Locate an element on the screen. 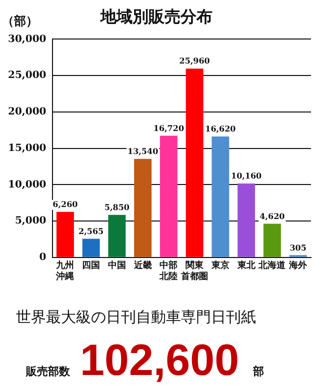  data-label: 2,565 is located at coordinates (91, 231).